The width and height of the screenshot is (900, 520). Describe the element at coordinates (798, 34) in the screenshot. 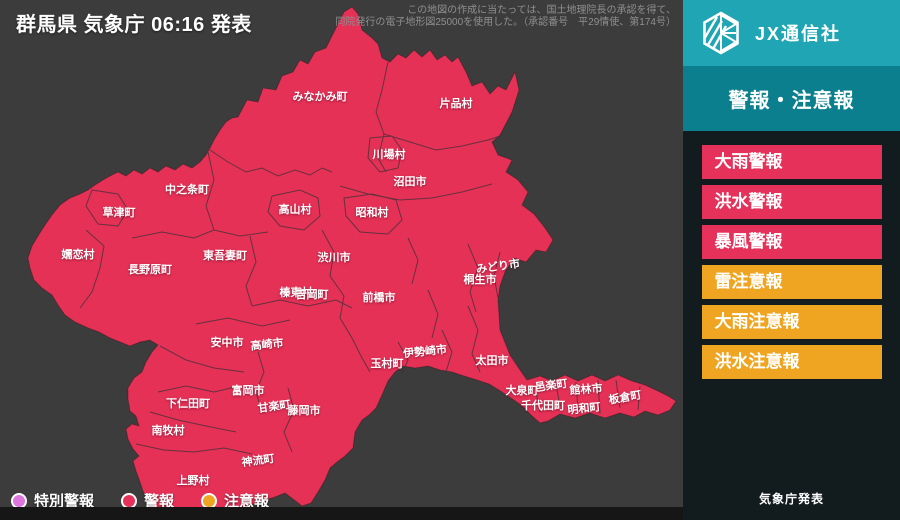

I see `brand-name: JX通信社` at that location.